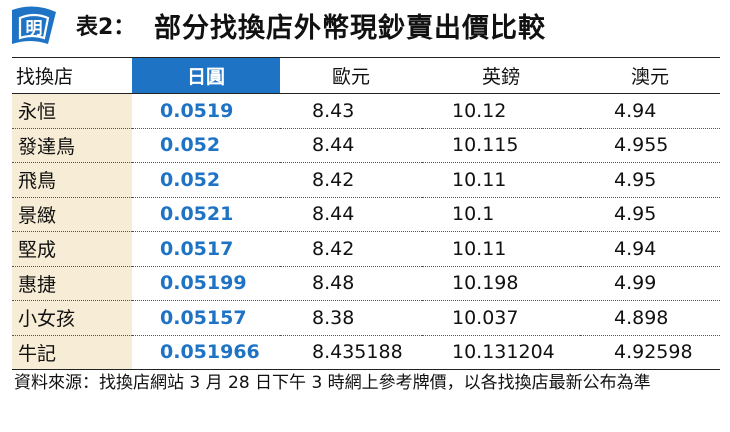  I want to click on store-cell: 小女孩, so click(72, 318).